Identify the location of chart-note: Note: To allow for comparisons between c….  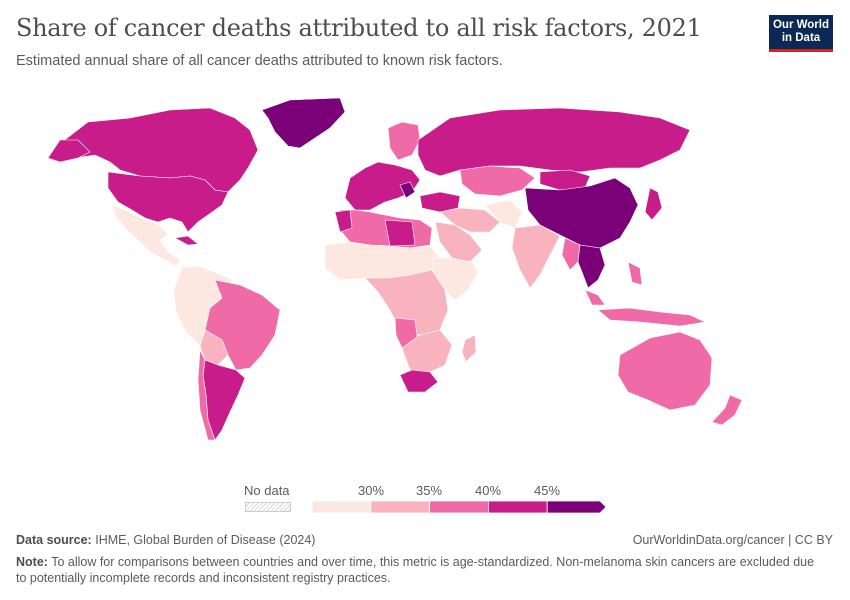
(421, 570).